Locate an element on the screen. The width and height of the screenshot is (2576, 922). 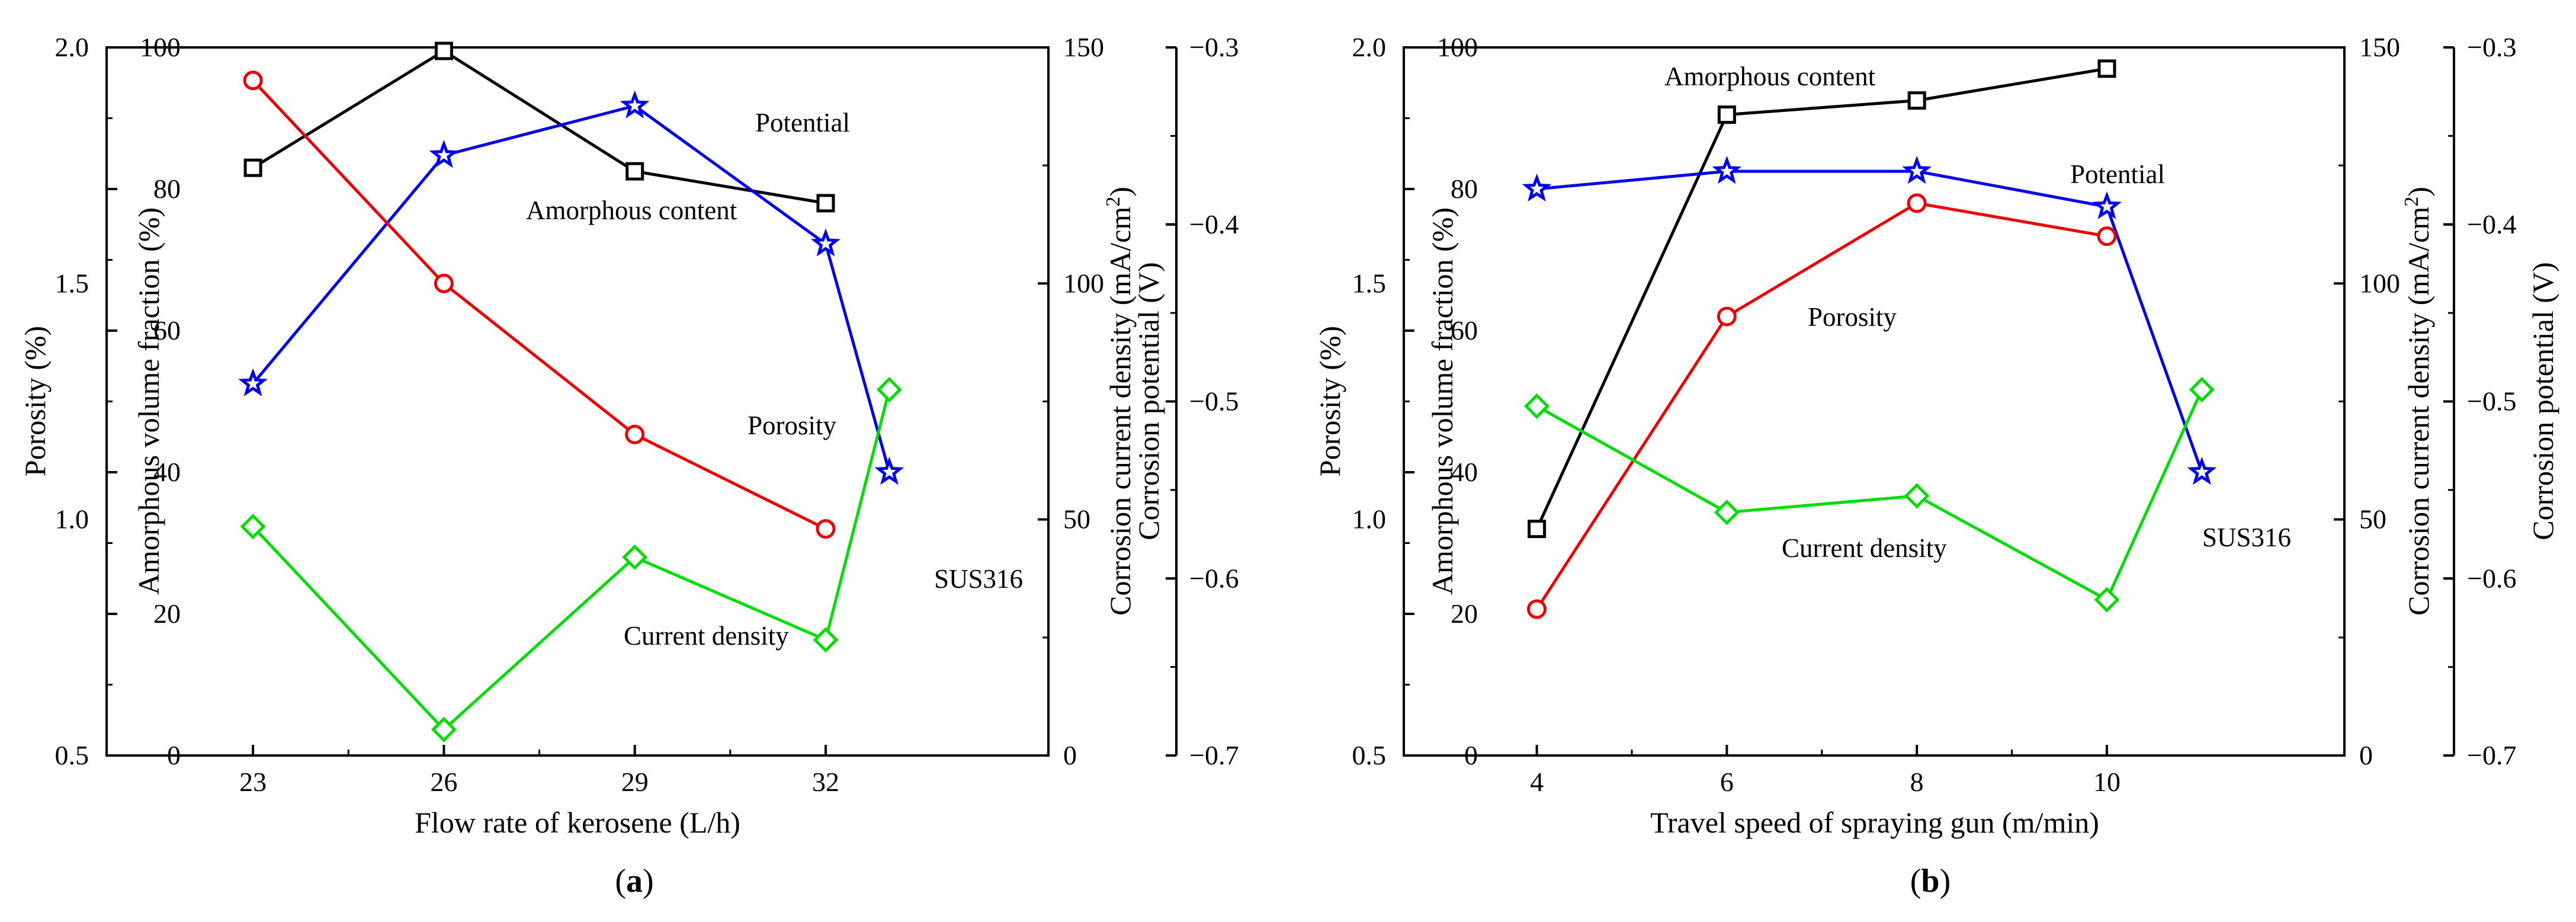
x-tick-label: 26 is located at coordinates (444, 782).